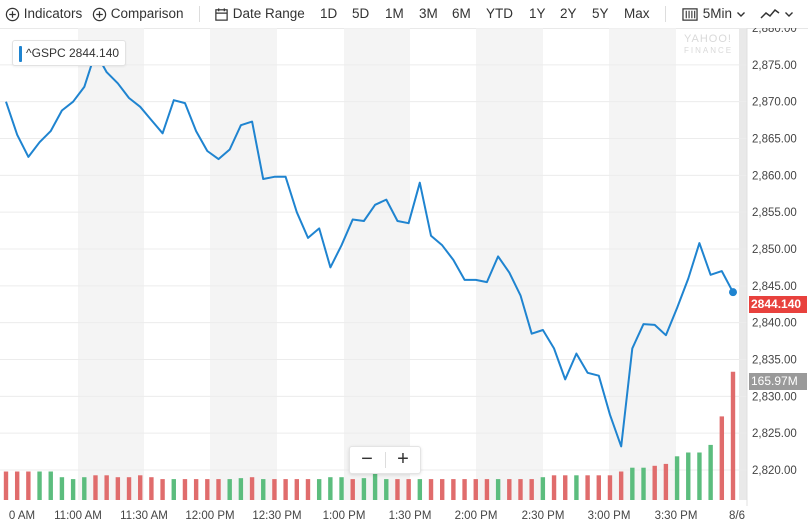 The height and width of the screenshot is (524, 808). What do you see at coordinates (770, 14) in the screenshot?
I see `line-chart-icon` at bounding box center [770, 14].